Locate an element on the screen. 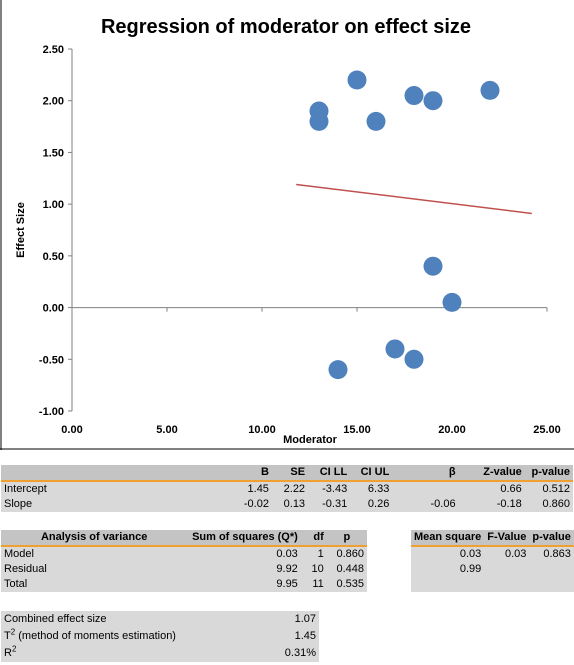  table-row: Model 0.03 1 0.860 is located at coordinates (184, 554).